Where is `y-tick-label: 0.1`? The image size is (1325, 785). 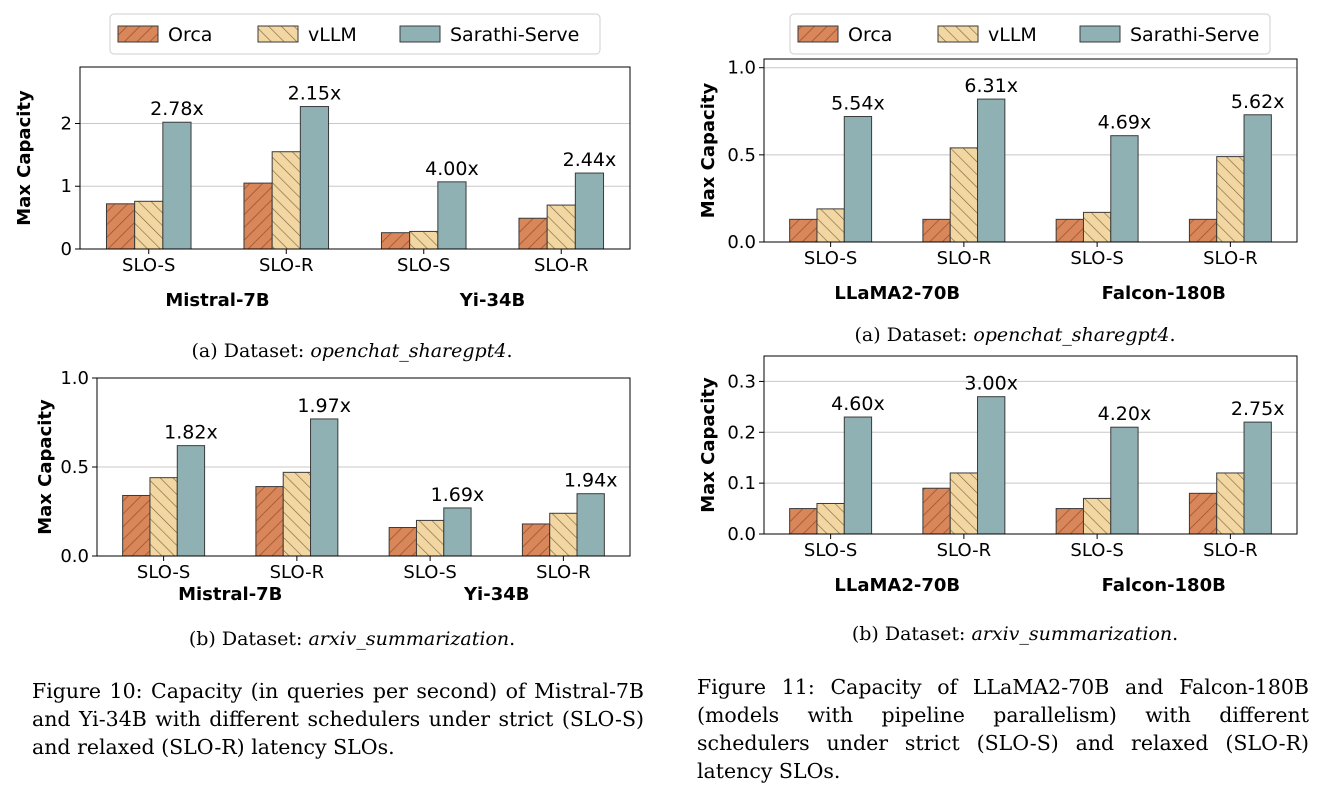 y-tick-label: 0.1 is located at coordinates (741, 483).